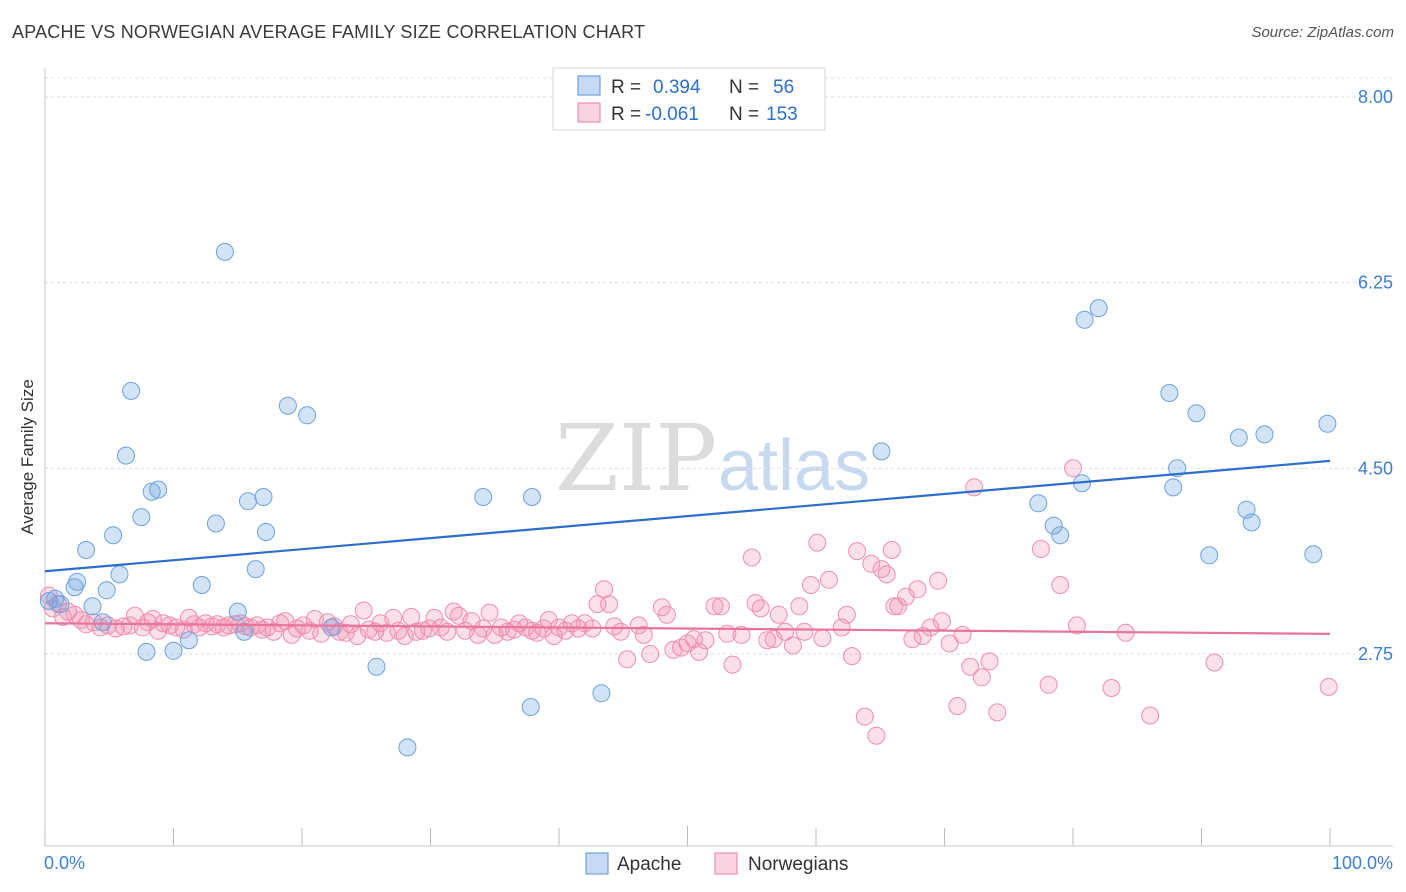 This screenshot has width=1406, height=892. I want to click on source-label: Source: ZipAtlas.com, so click(1322, 32).